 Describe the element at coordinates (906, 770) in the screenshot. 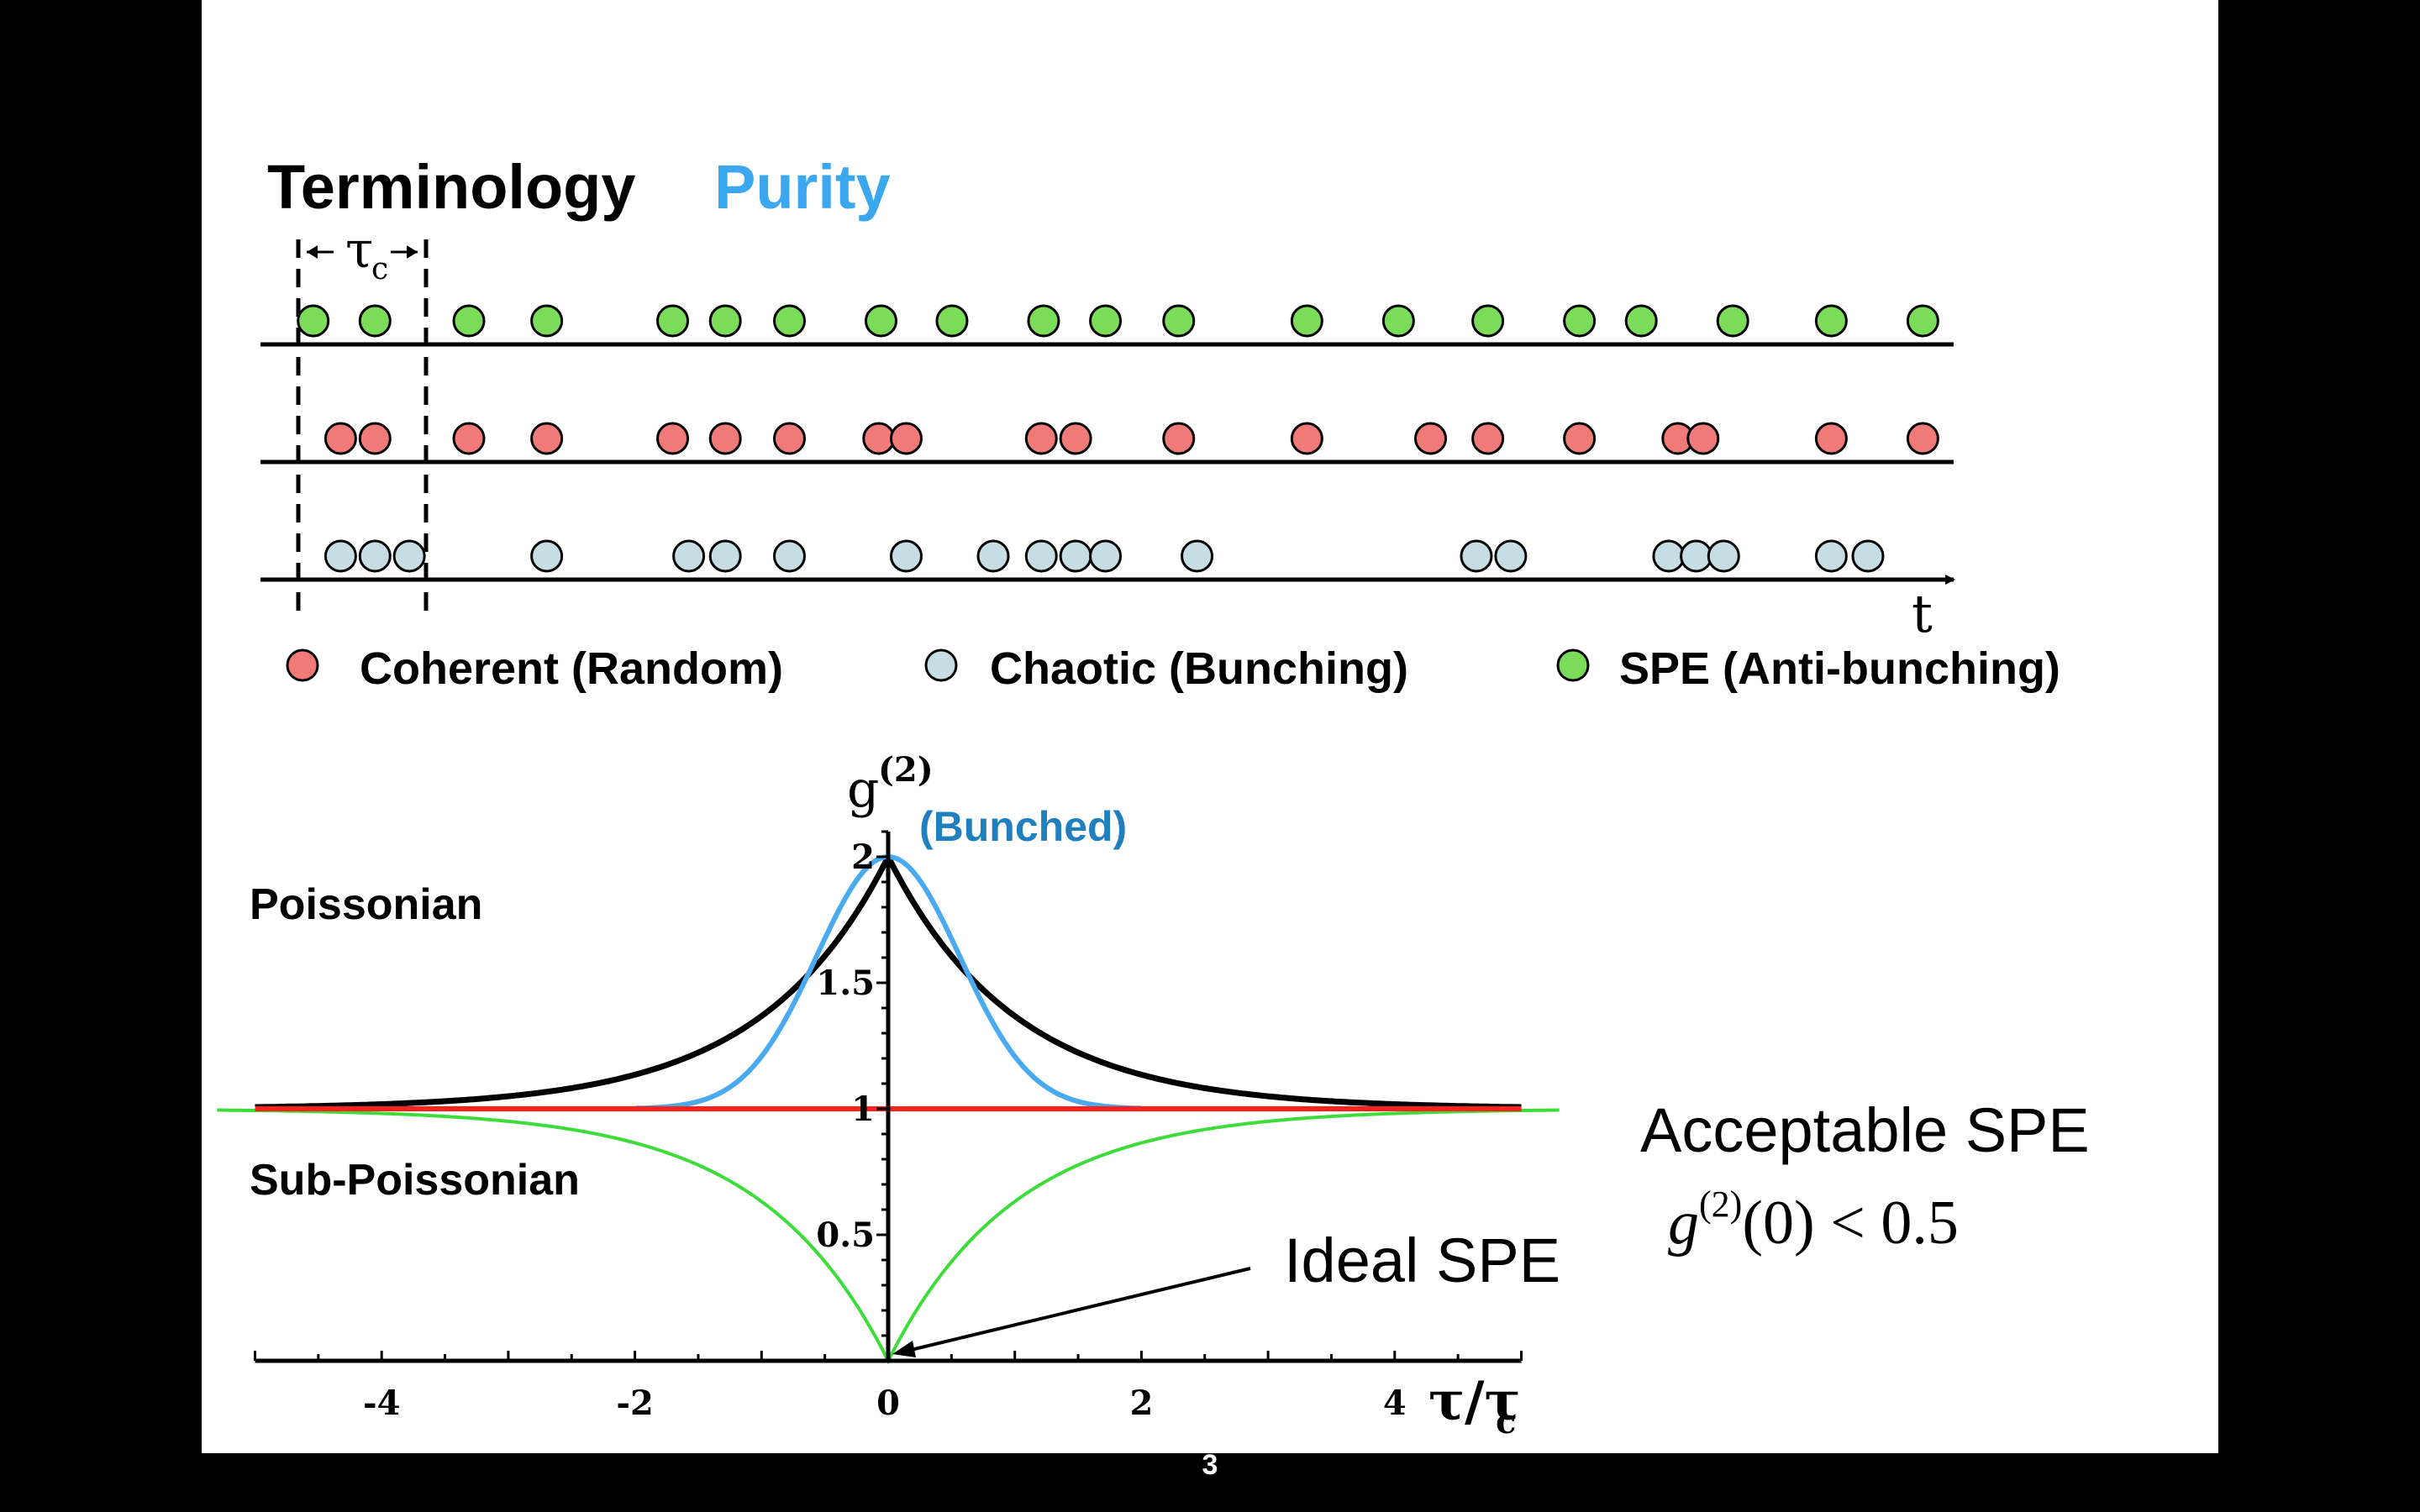

I see `y-axis-label-superscript: (2)` at that location.